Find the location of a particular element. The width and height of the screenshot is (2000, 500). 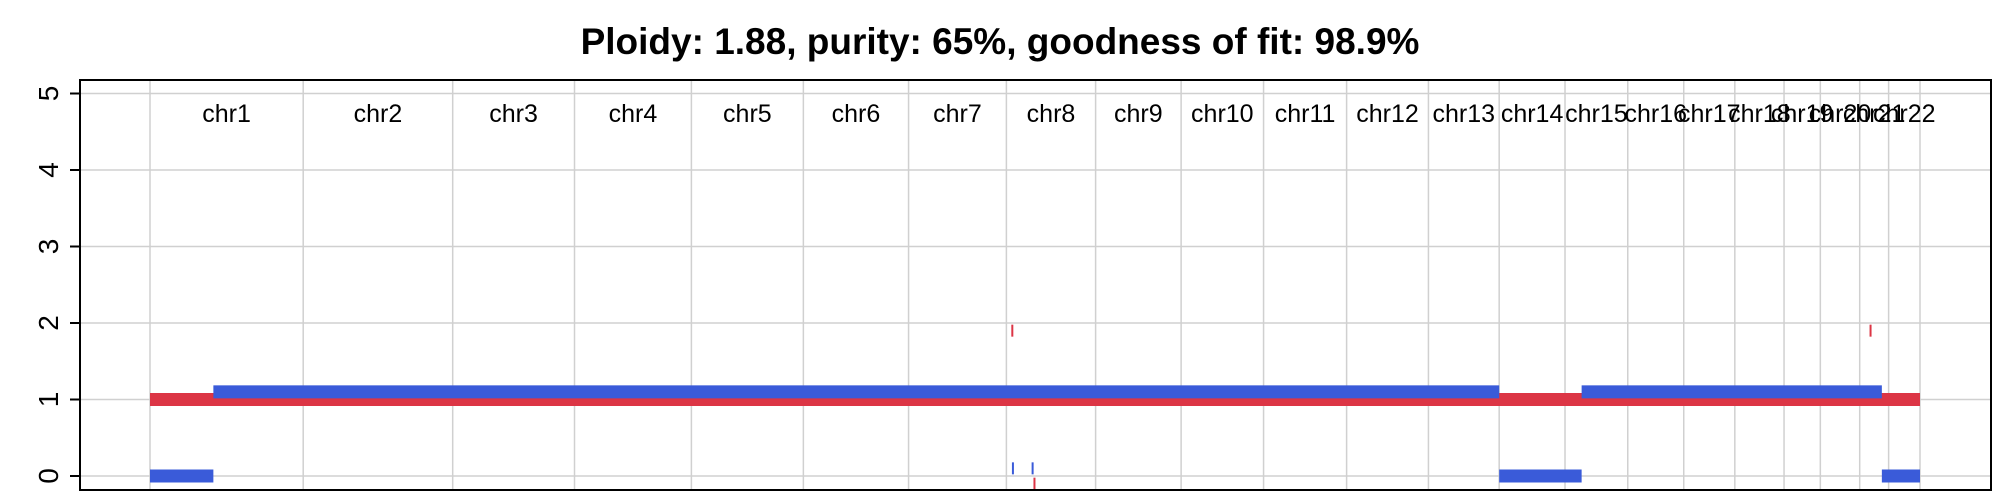

chr-label-chr5: chr5 is located at coordinates (747, 114).